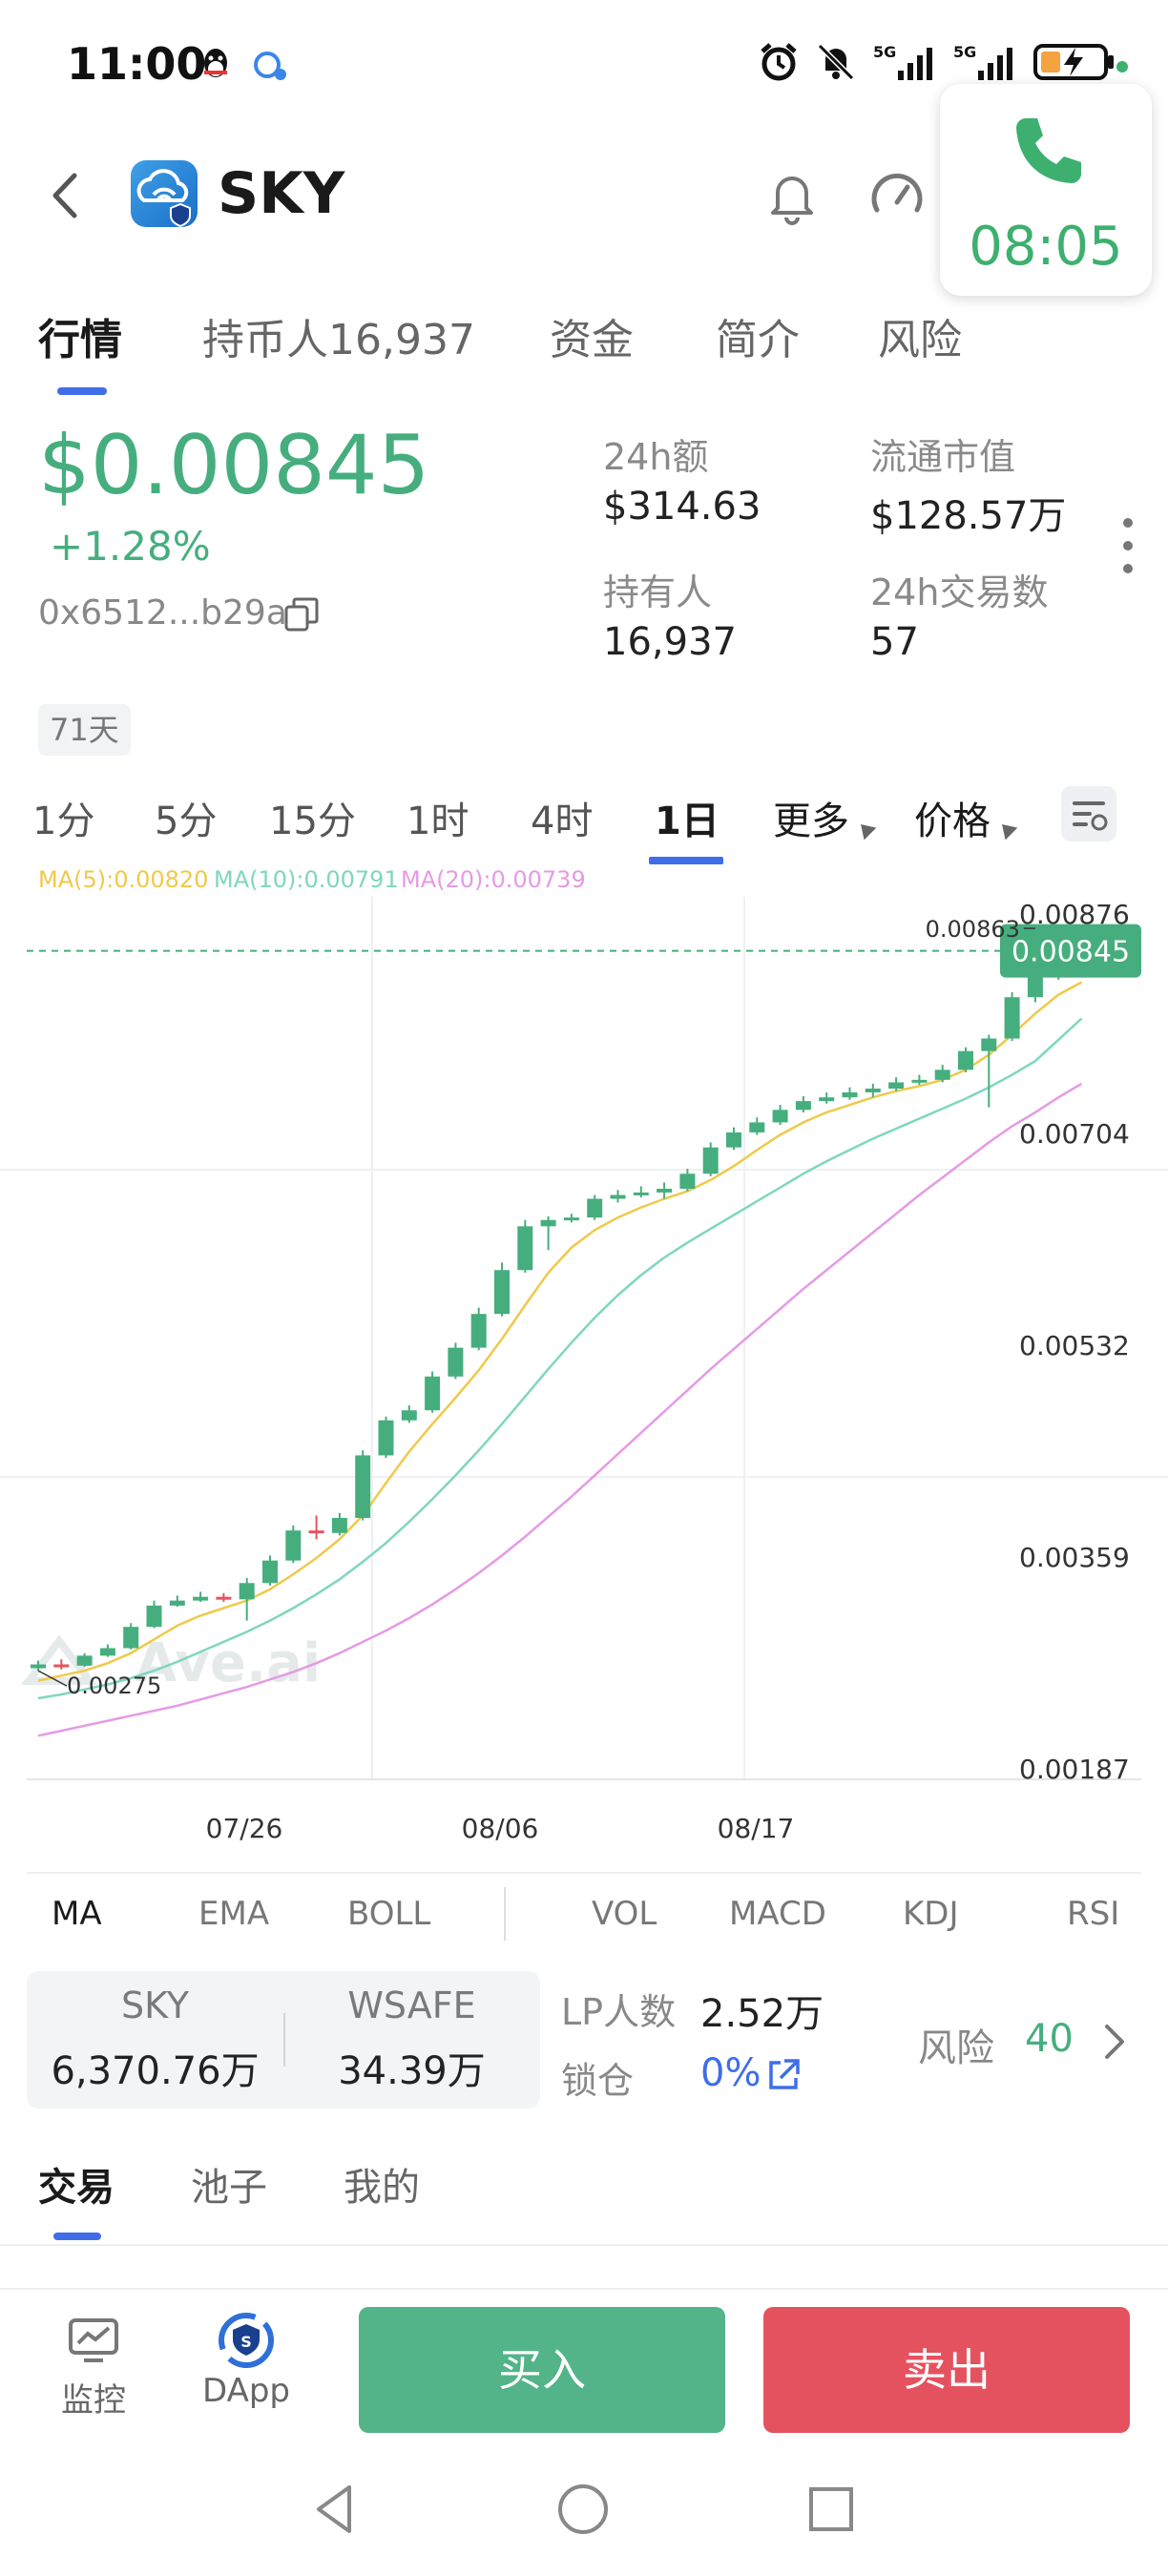  What do you see at coordinates (339, 340) in the screenshot?
I see `tab-holders: 持币人16,937` at bounding box center [339, 340].